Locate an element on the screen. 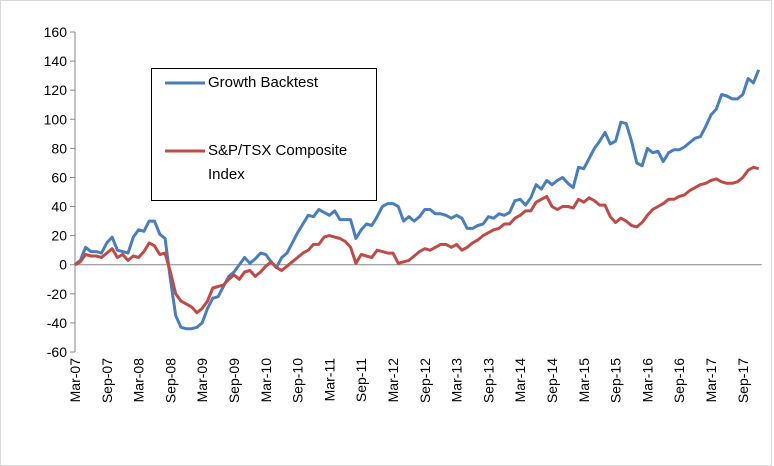 Image resolution: width=774 pixels, height=466 pixels. y-tick-label: 100 is located at coordinates (56, 119).